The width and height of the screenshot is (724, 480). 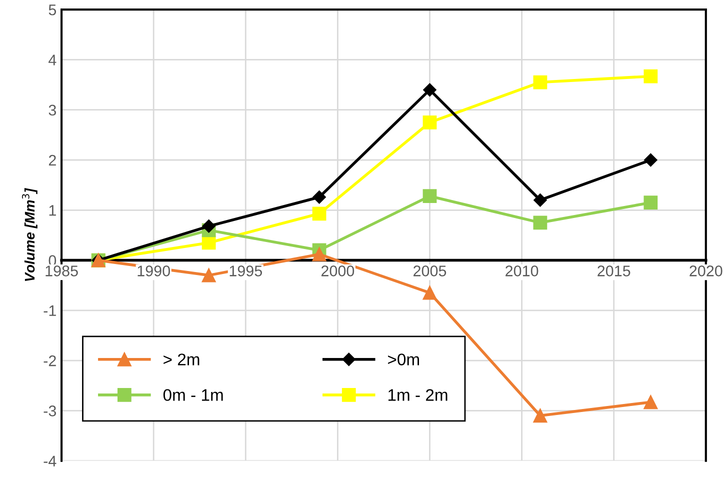 What do you see at coordinates (522, 271) in the screenshot?
I see `x-tick-label: 2010` at bounding box center [522, 271].